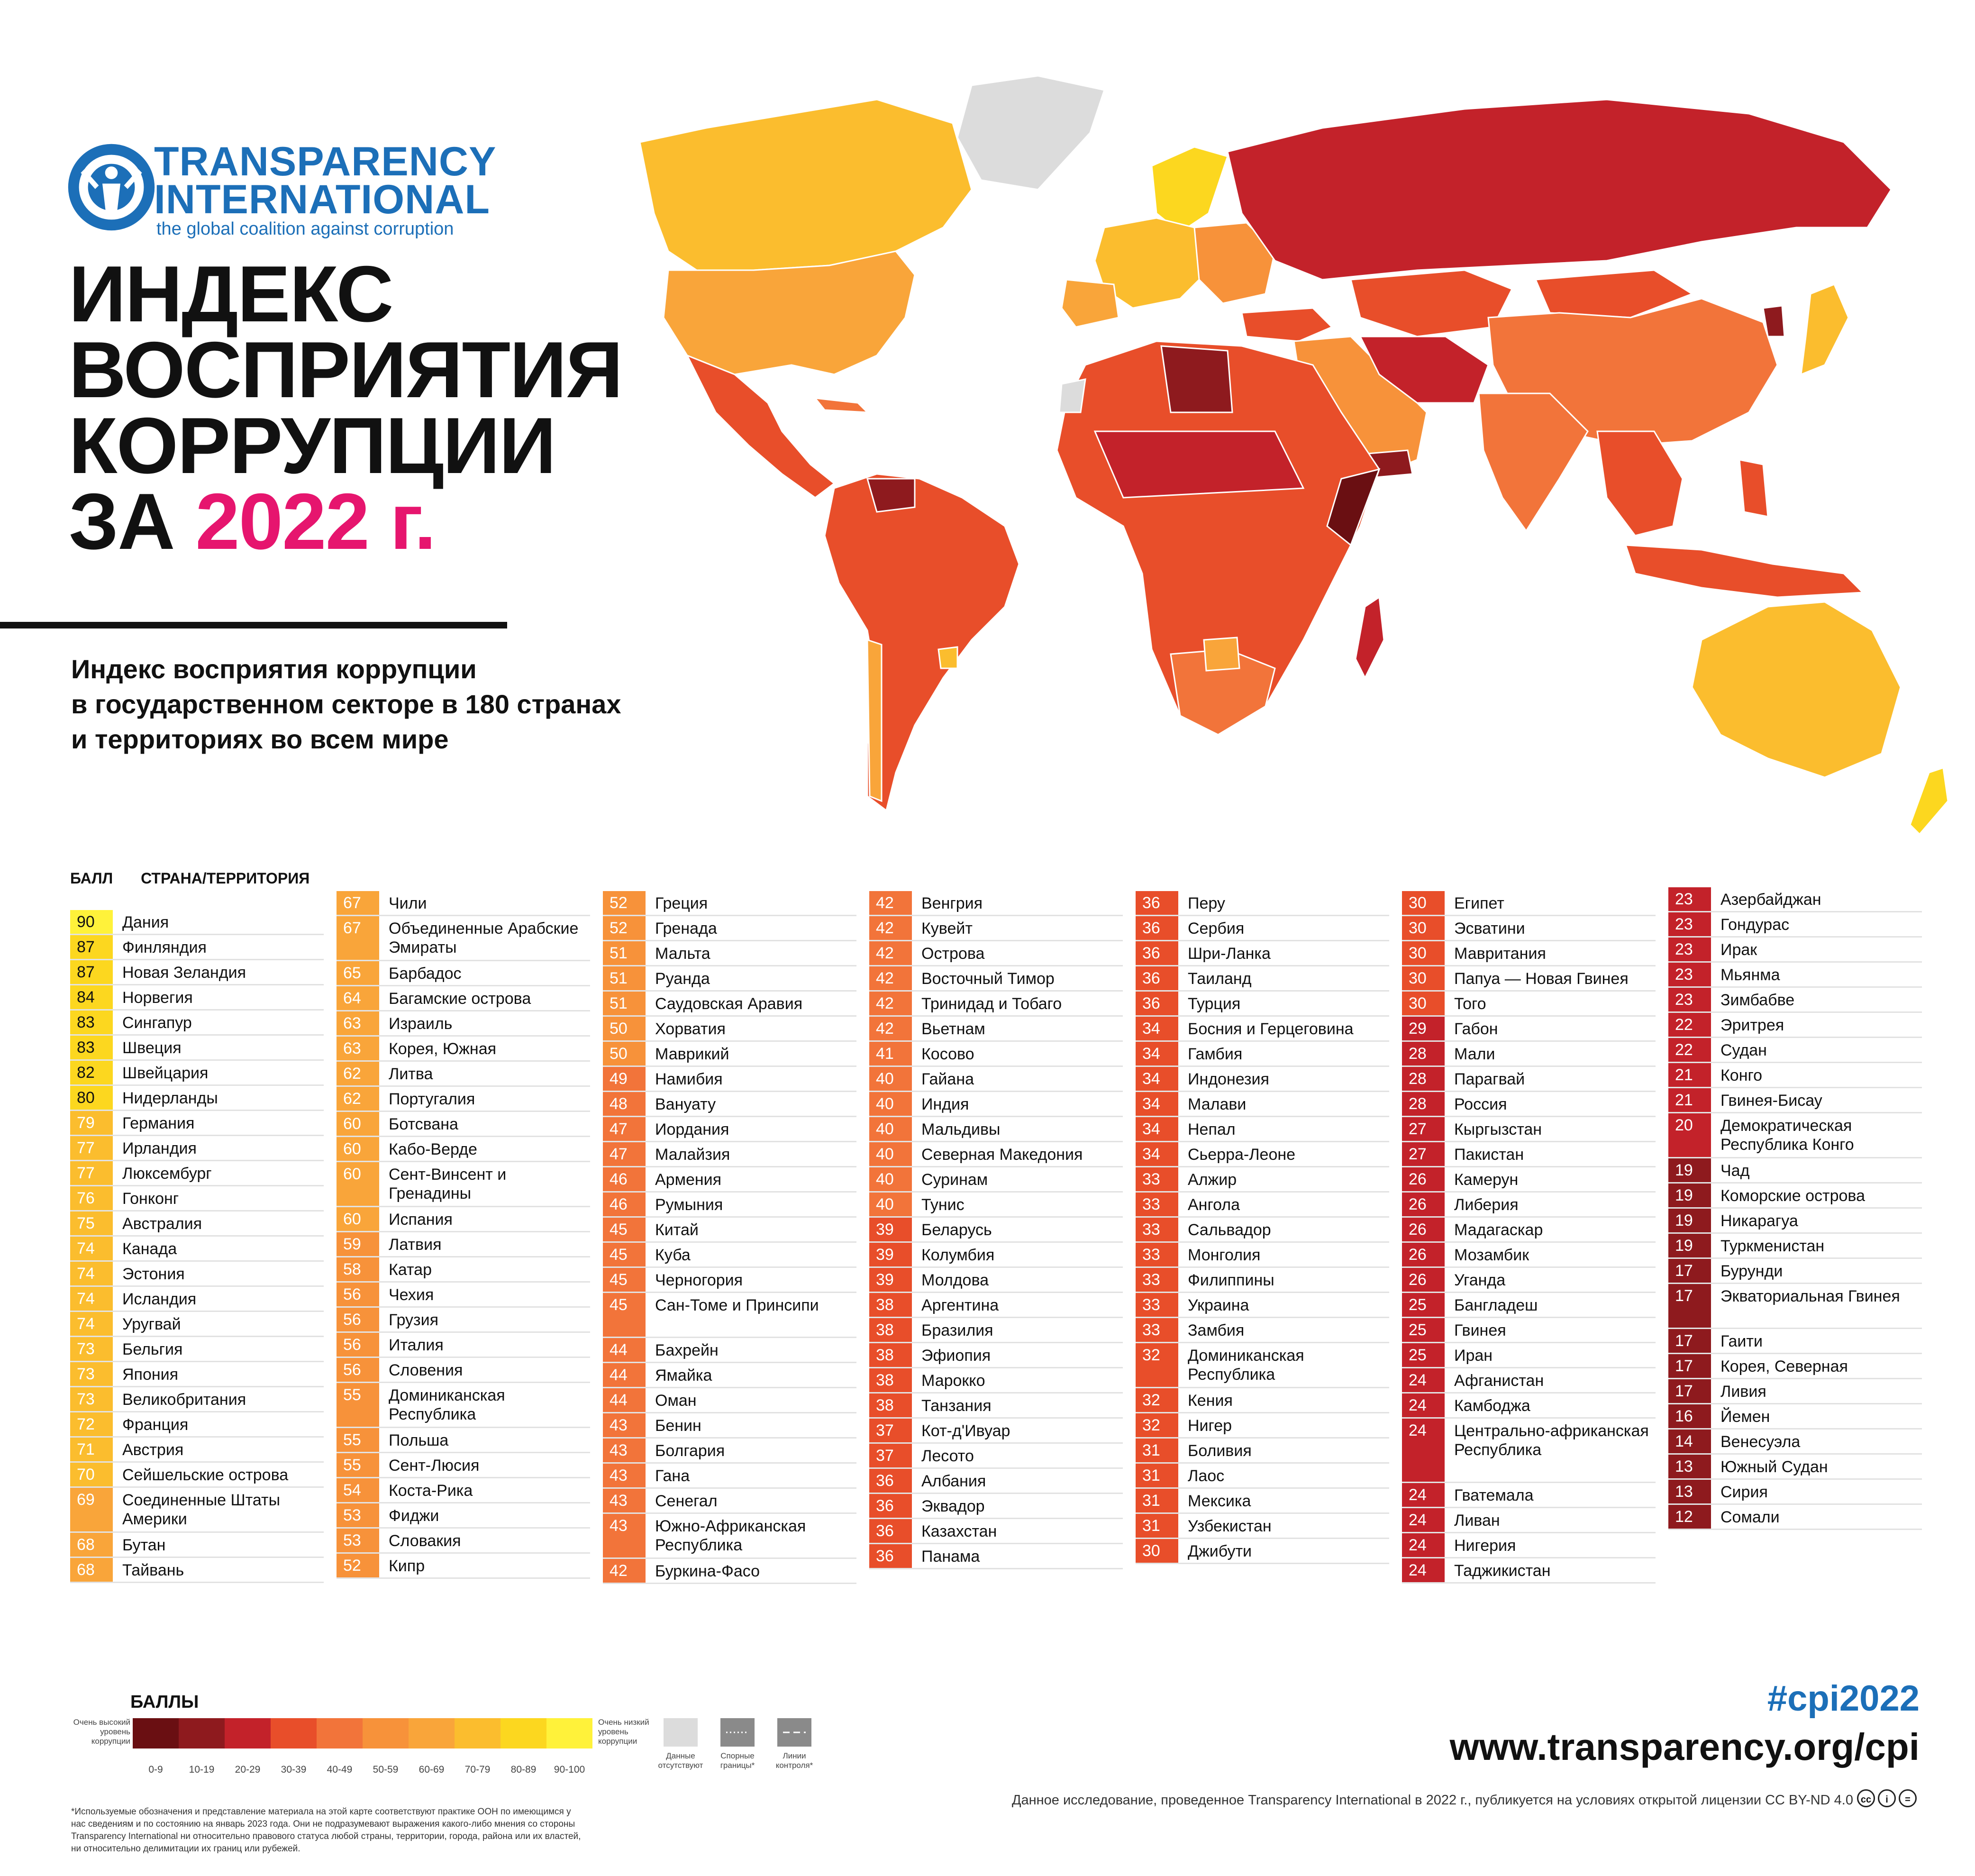 This screenshot has width=1975, height=1876. Describe the element at coordinates (689, 1205) in the screenshot. I see `country-name: Румыния` at that location.